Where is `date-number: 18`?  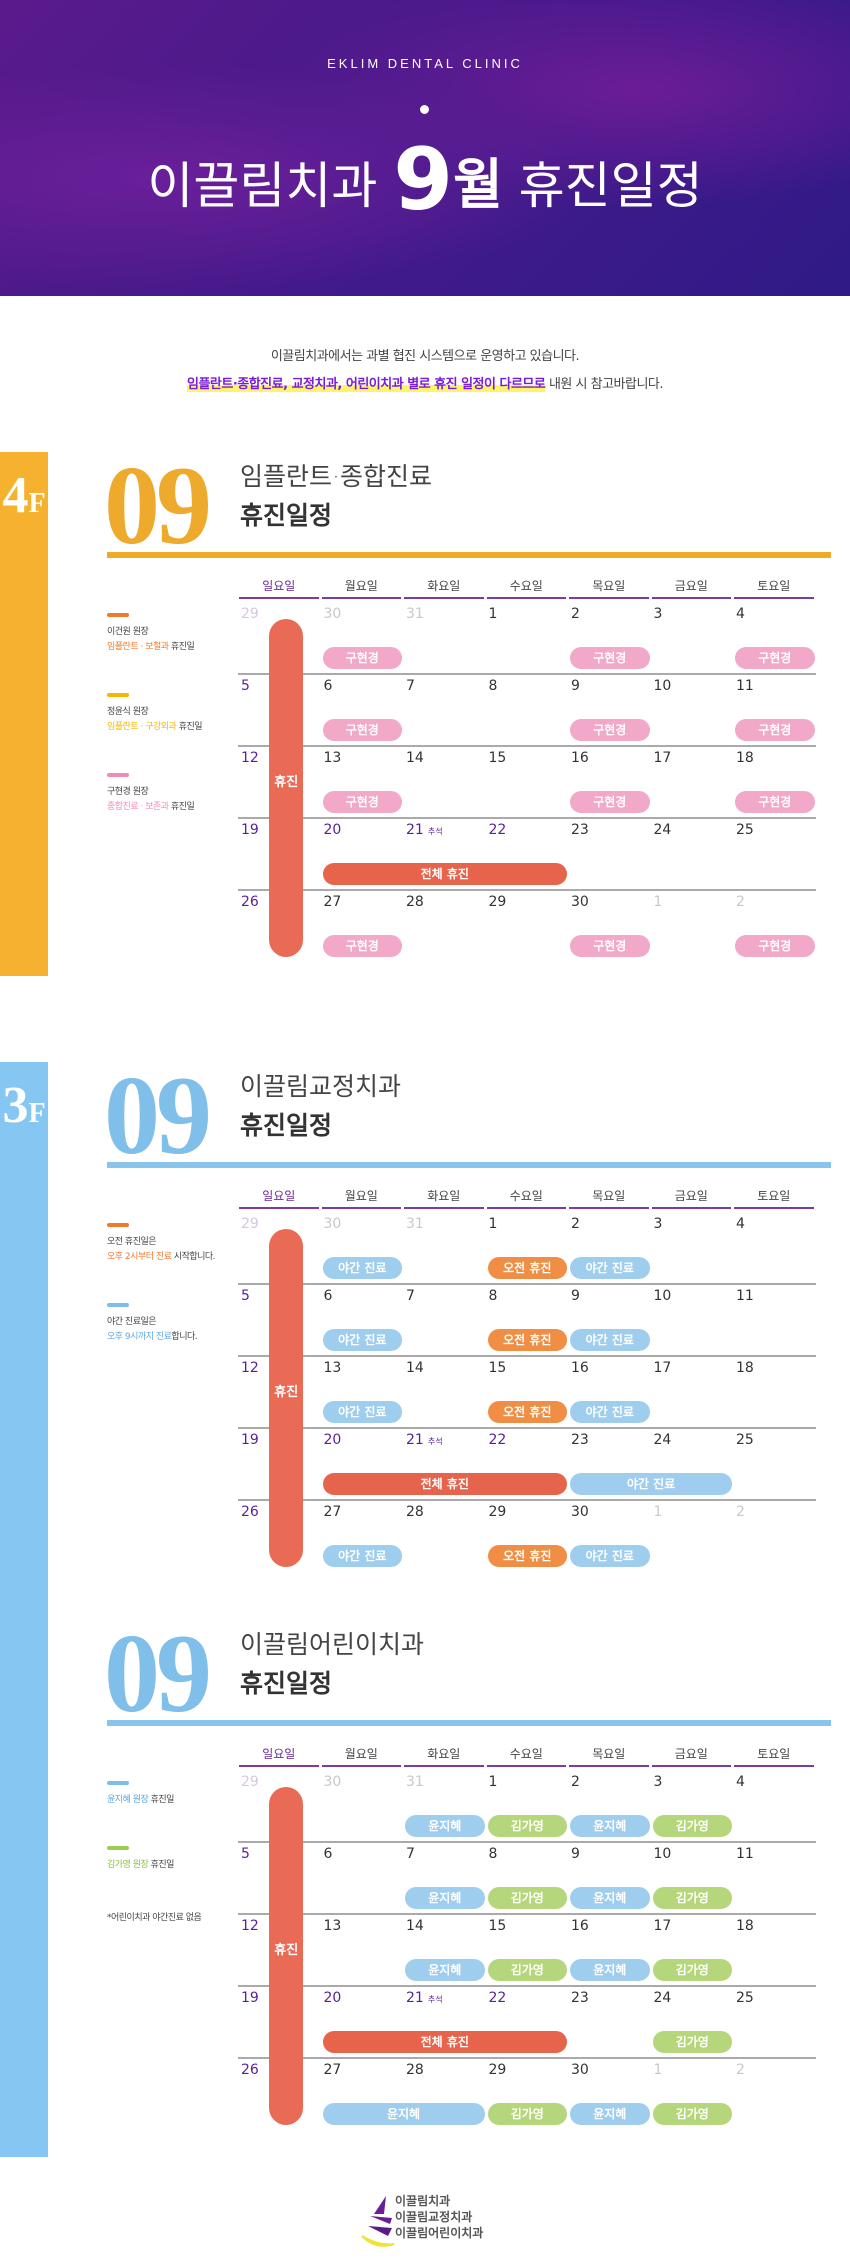
date-number: 18 is located at coordinates (745, 1926).